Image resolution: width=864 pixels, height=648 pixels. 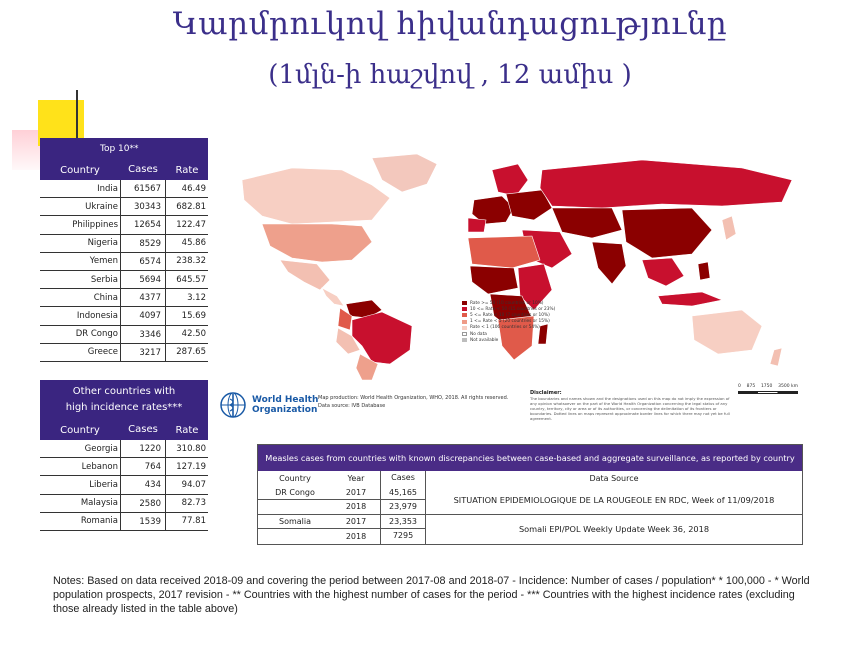 I want to click on table-row: China 4377 3.12, so click(x=124, y=298).